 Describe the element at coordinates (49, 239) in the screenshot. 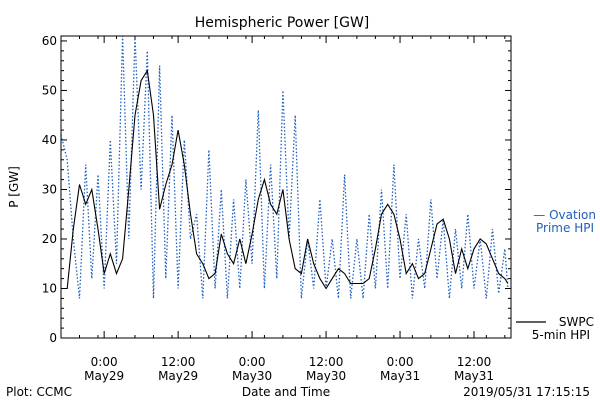

I see `y-tick-label: 20` at that location.